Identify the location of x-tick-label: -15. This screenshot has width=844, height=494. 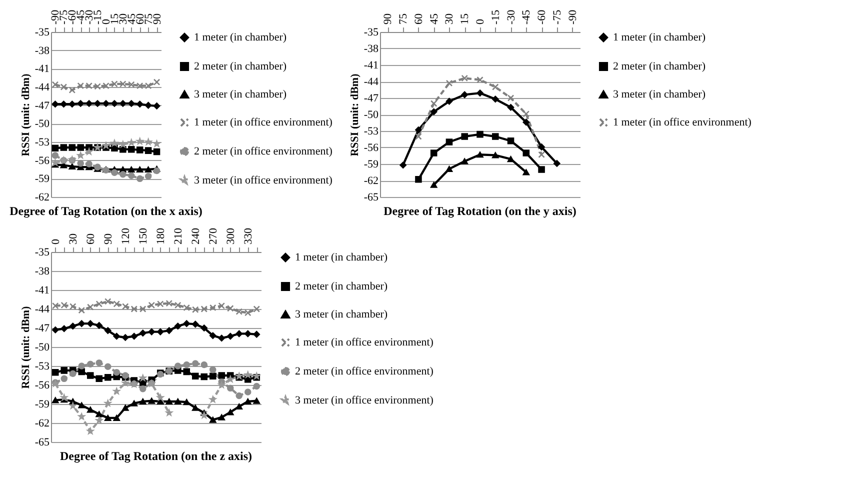
(496, 16).